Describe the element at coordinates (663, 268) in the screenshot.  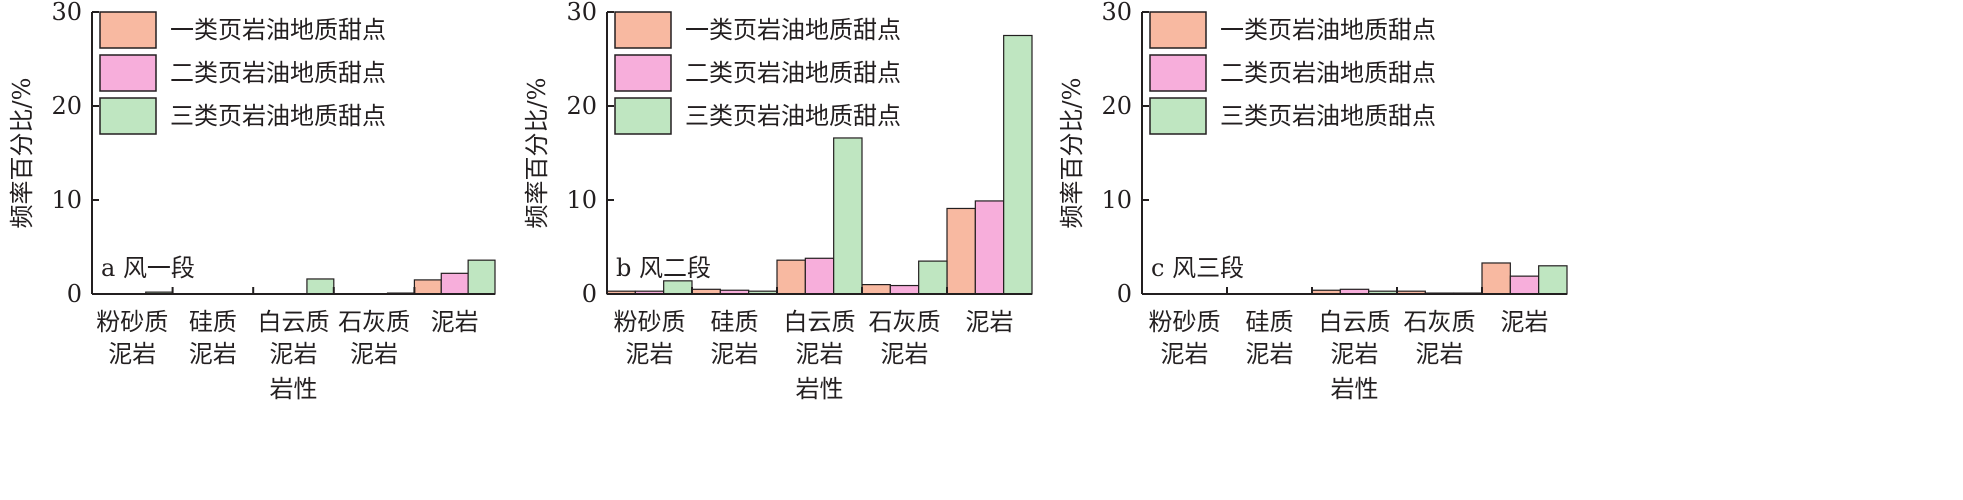
I see `panel-label: b 风二段` at that location.